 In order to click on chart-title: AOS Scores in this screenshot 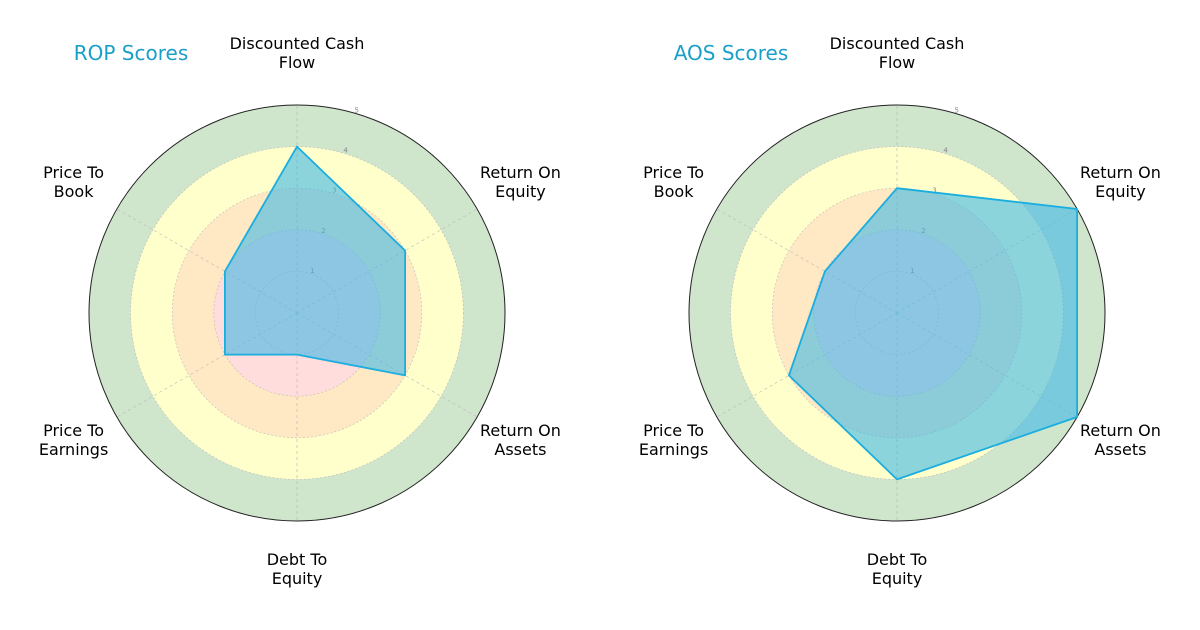, I will do `click(731, 53)`.